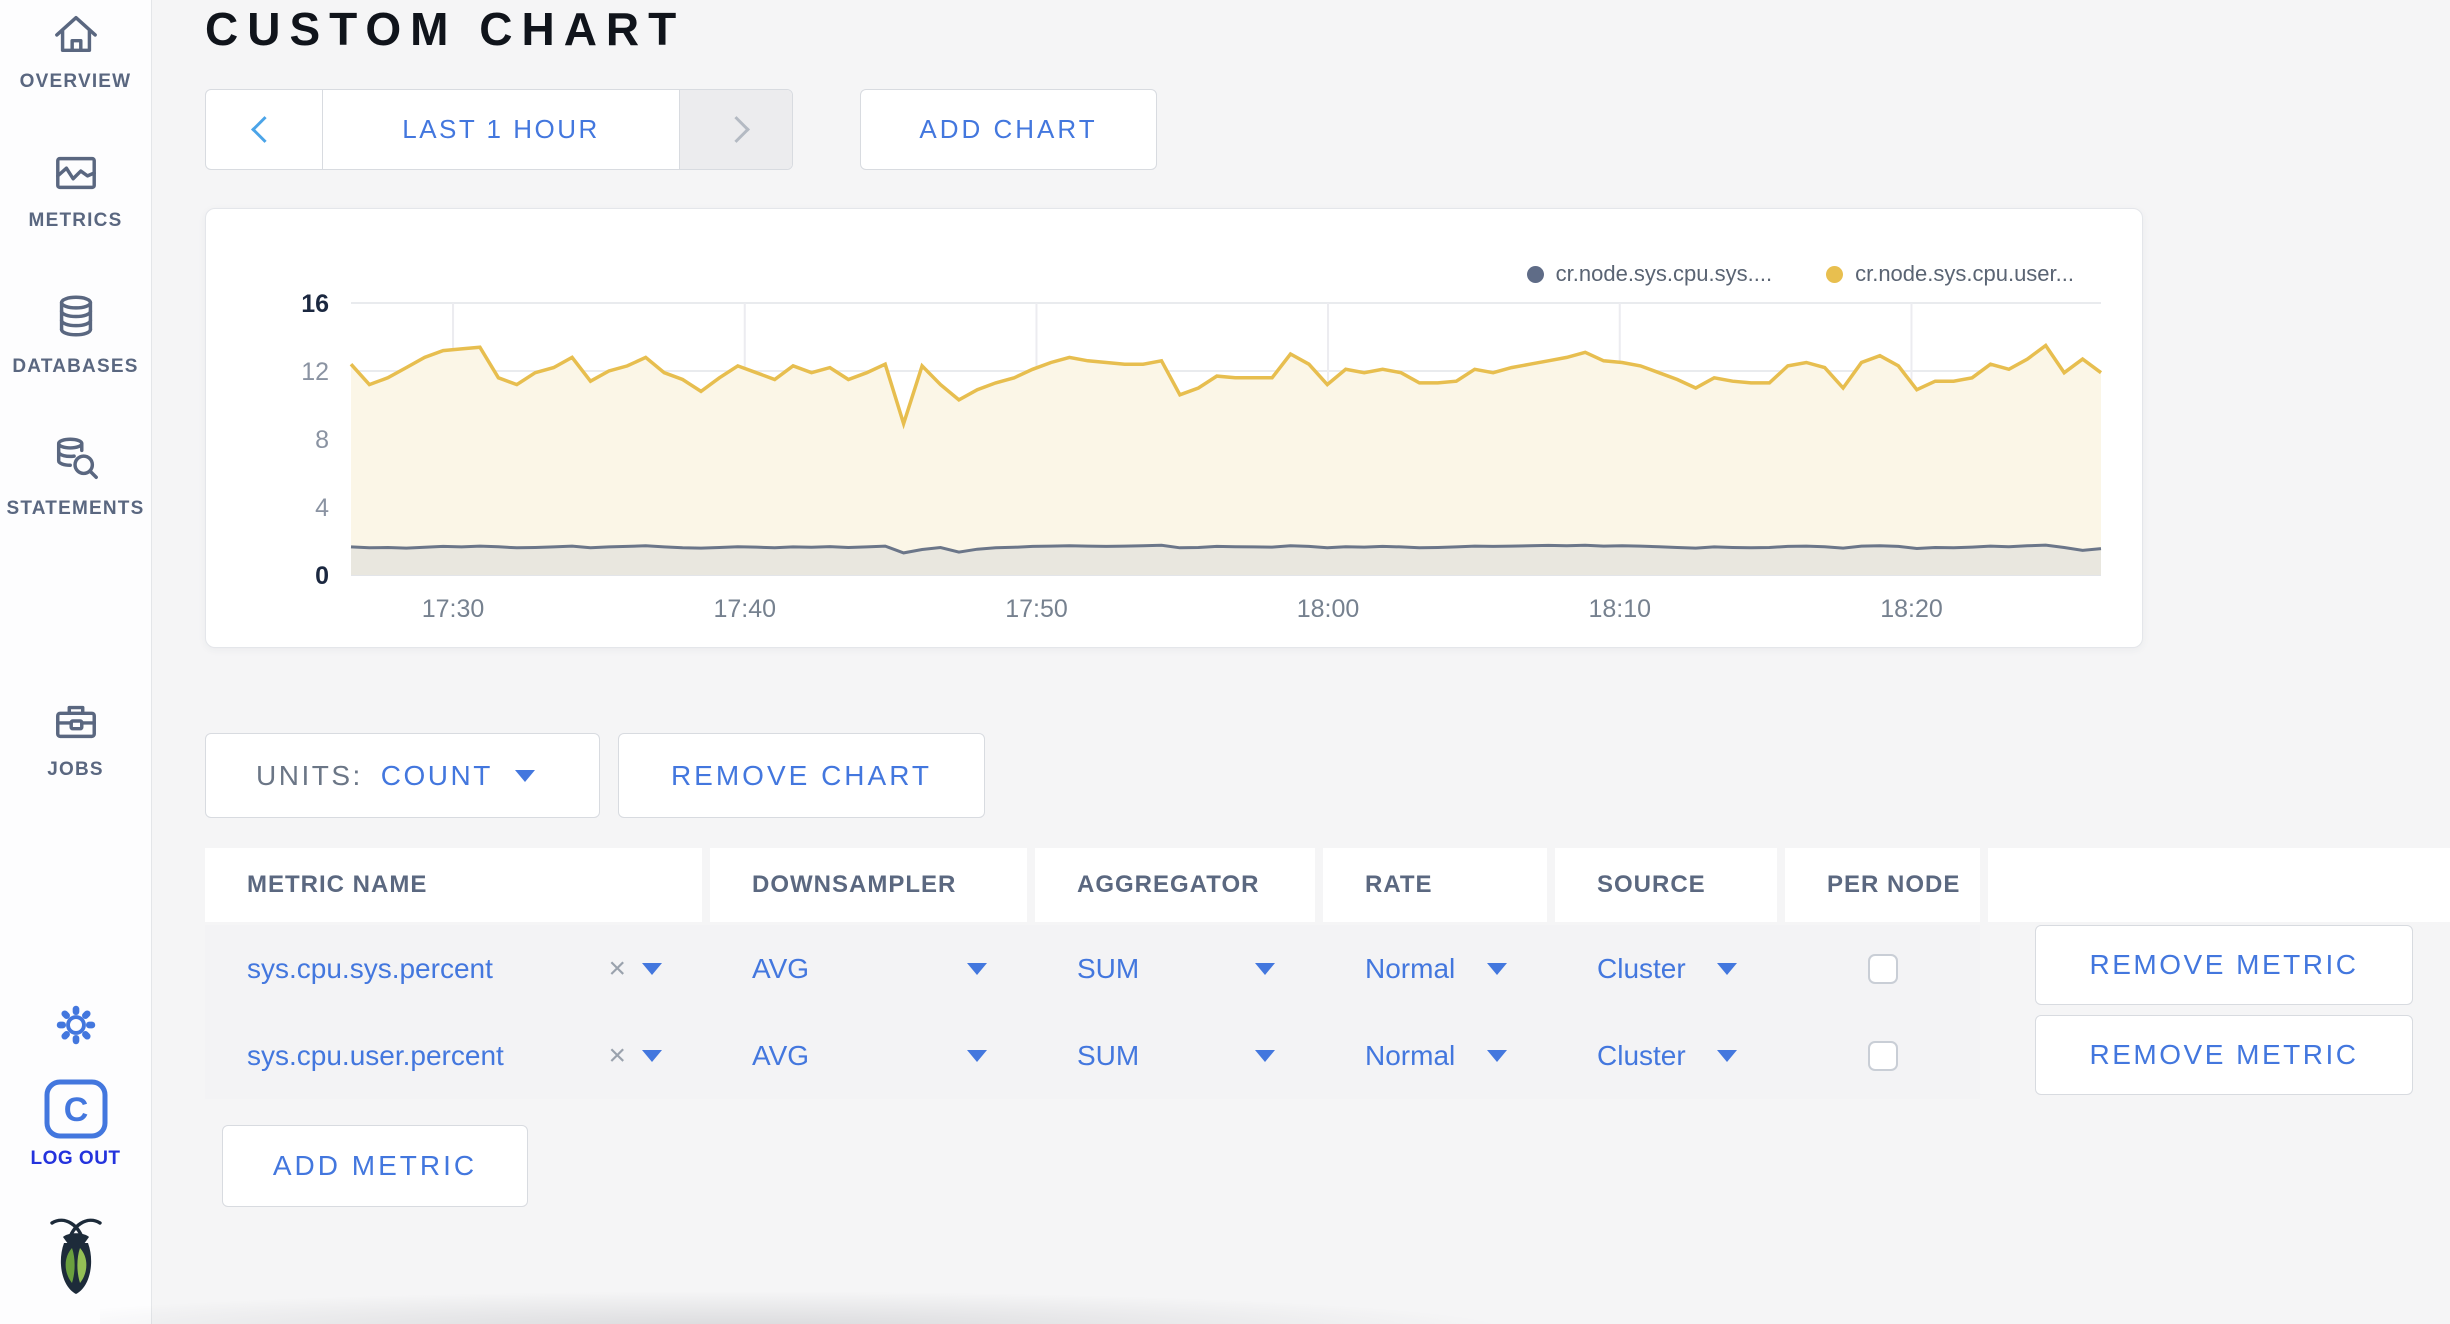  Describe the element at coordinates (322, 440) in the screenshot. I see `svg-text: 8` at that location.